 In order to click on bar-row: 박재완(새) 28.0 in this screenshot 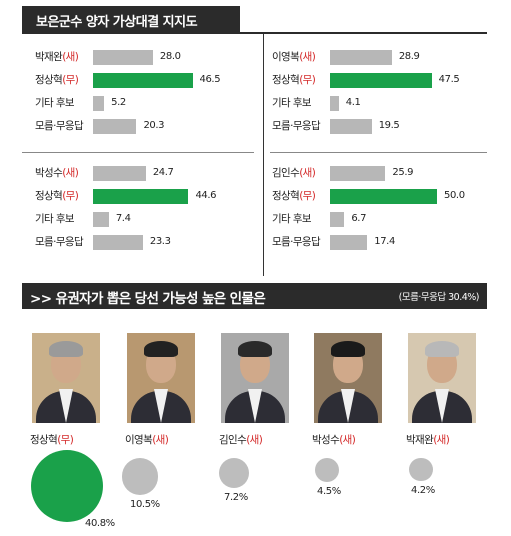, I will do `click(150, 57)`.